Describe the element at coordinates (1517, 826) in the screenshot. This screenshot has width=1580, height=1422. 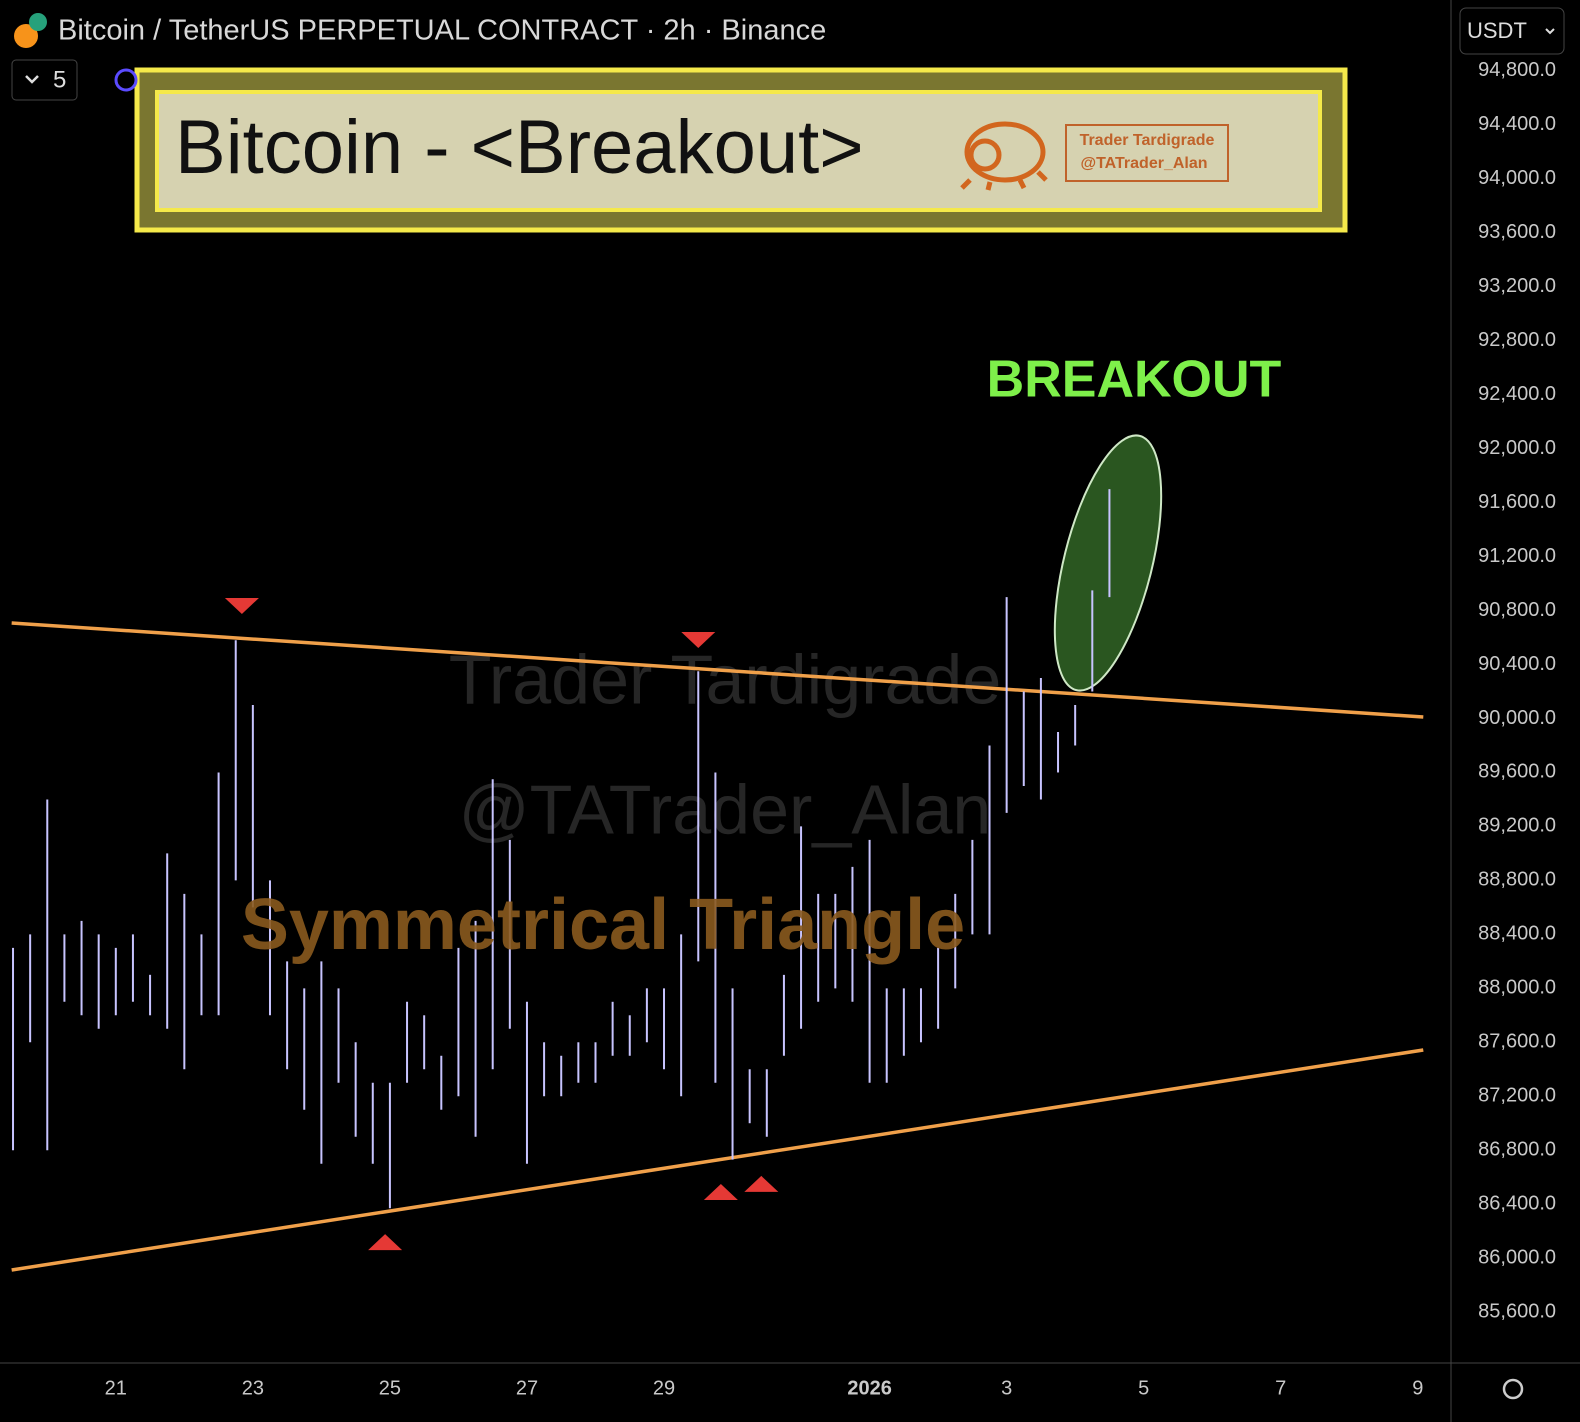
I see `y-tick-label: 89,200.0` at that location.